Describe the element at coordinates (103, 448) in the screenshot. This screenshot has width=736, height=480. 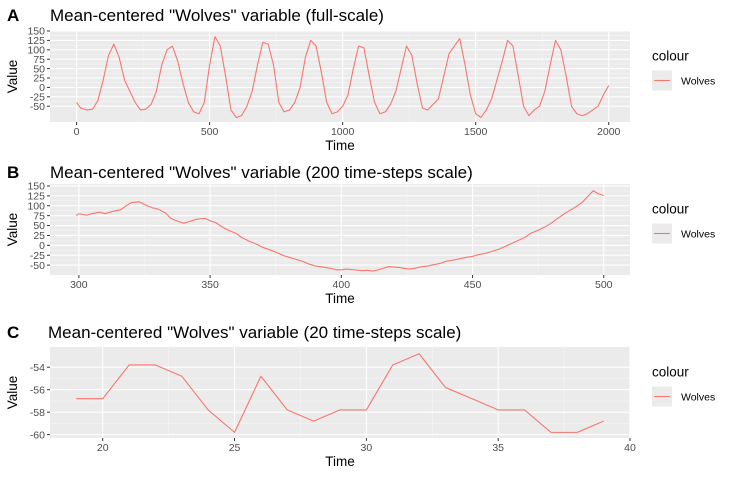
I see `x-tick-label: 20` at that location.